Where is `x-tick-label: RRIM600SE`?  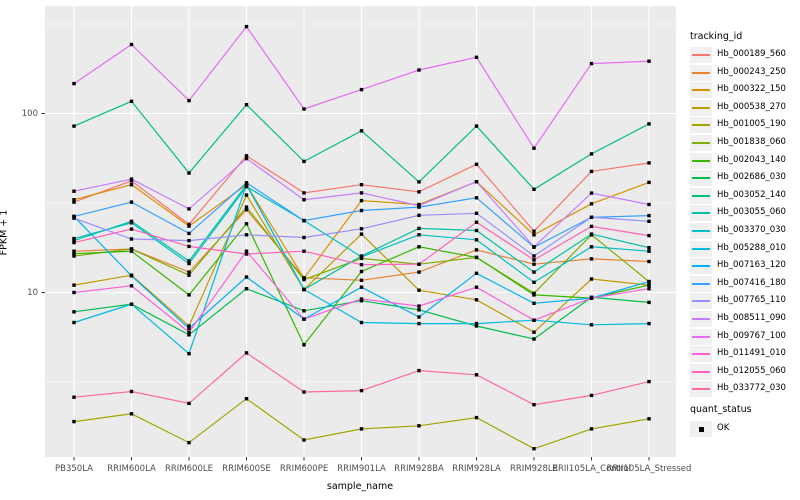
x-tick-label: RRIM600SE is located at coordinates (246, 469).